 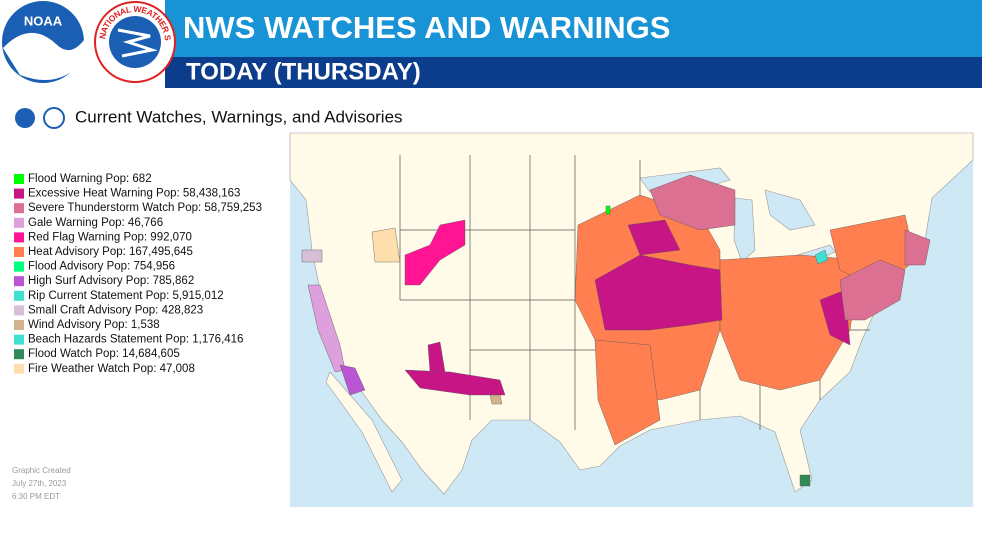 I want to click on red-flag-area, so click(x=435, y=252).